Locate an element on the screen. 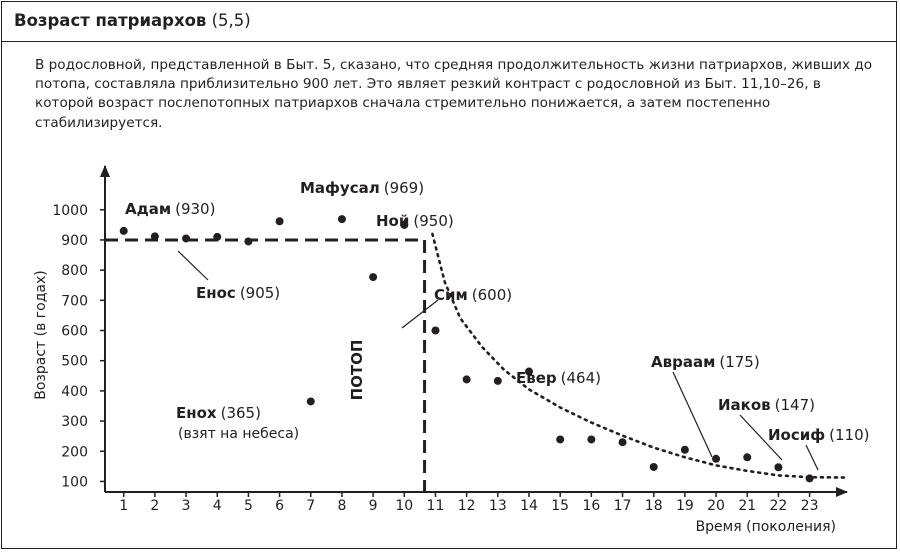 The image size is (900, 552). y-tick-label: 400 is located at coordinates (74, 392).